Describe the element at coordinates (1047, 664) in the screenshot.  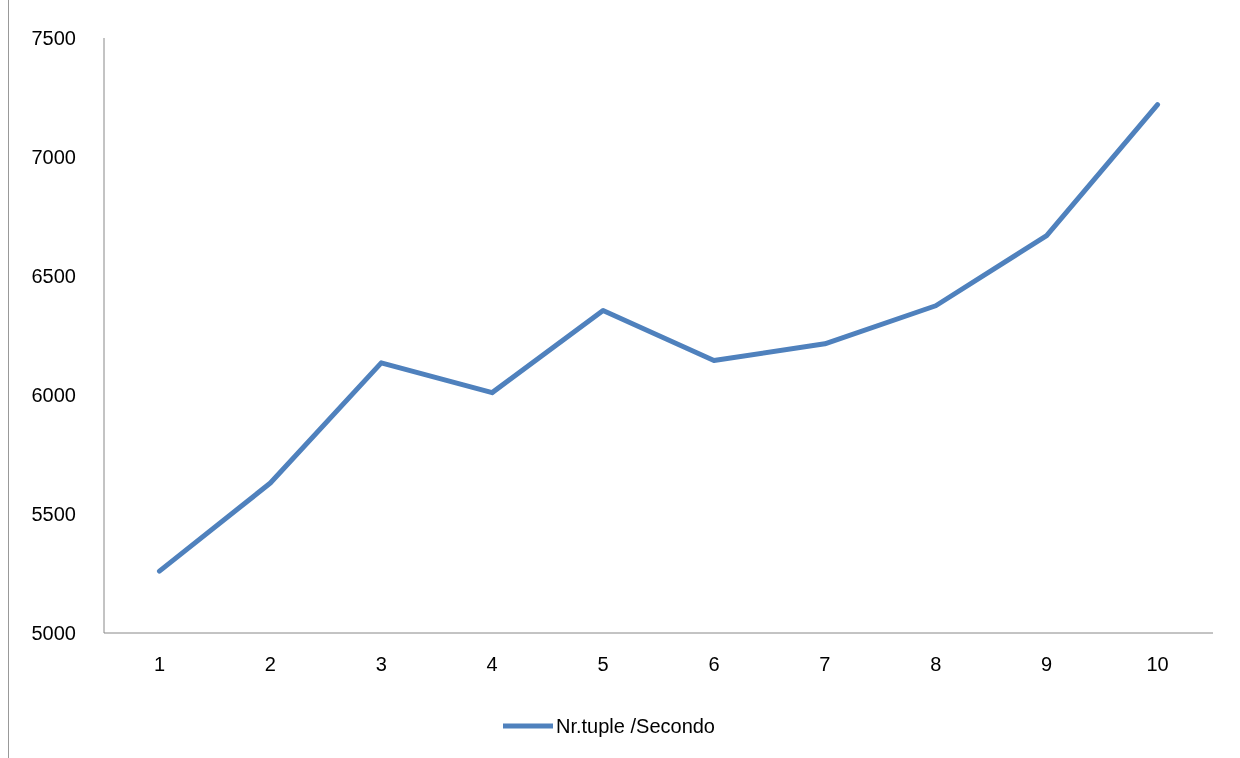
I see `x-tick-label: 9` at that location.